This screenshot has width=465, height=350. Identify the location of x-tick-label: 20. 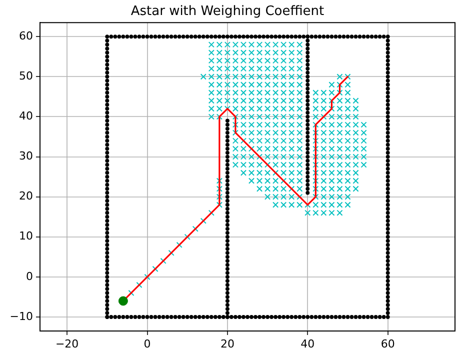
(227, 343).